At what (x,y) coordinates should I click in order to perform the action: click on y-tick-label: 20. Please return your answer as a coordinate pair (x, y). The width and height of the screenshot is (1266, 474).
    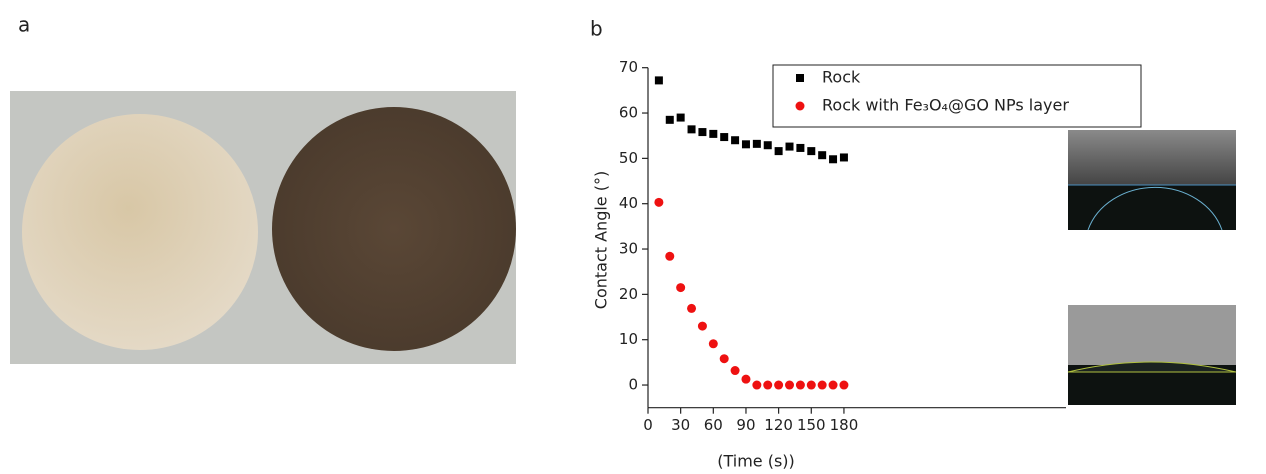
    Looking at the image, I should click on (628, 294).